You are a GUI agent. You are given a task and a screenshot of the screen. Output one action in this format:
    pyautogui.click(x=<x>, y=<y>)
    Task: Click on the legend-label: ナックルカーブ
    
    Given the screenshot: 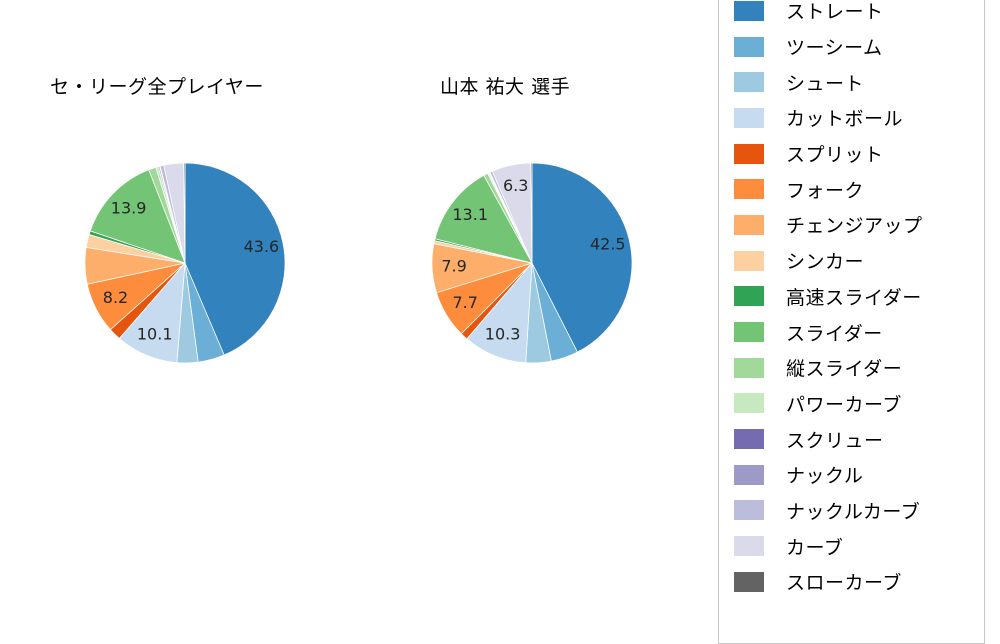 What is the action you would take?
    pyautogui.click(x=853, y=511)
    